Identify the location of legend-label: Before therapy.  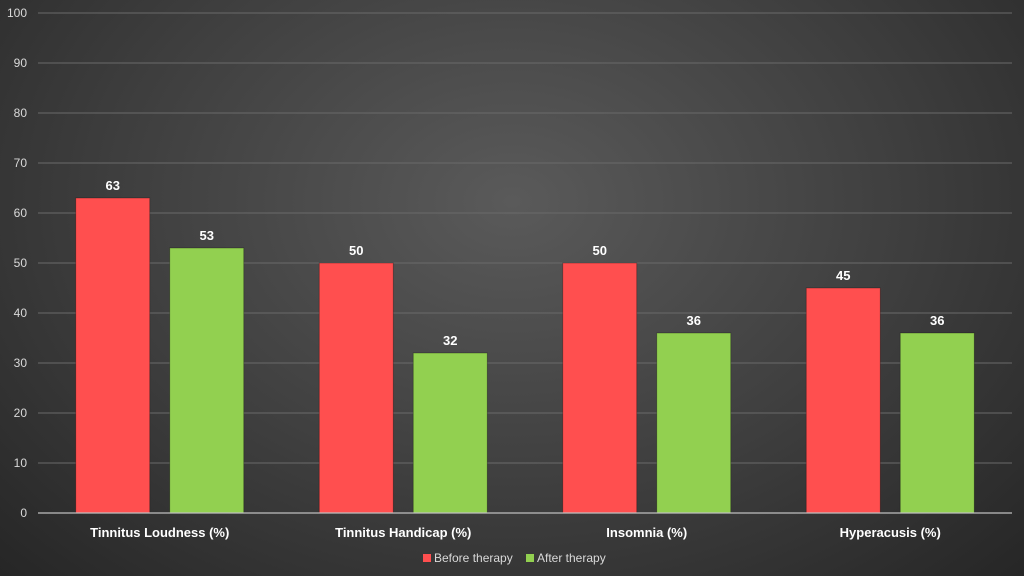
(473, 558).